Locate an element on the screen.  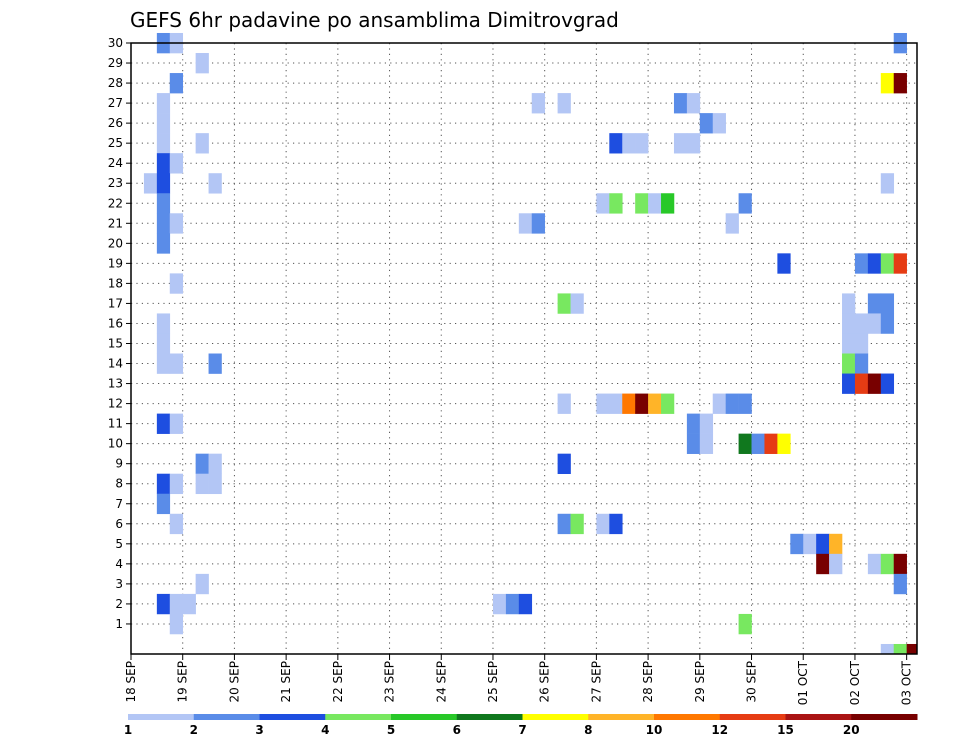
legend-label: 3 is located at coordinates (259, 730).